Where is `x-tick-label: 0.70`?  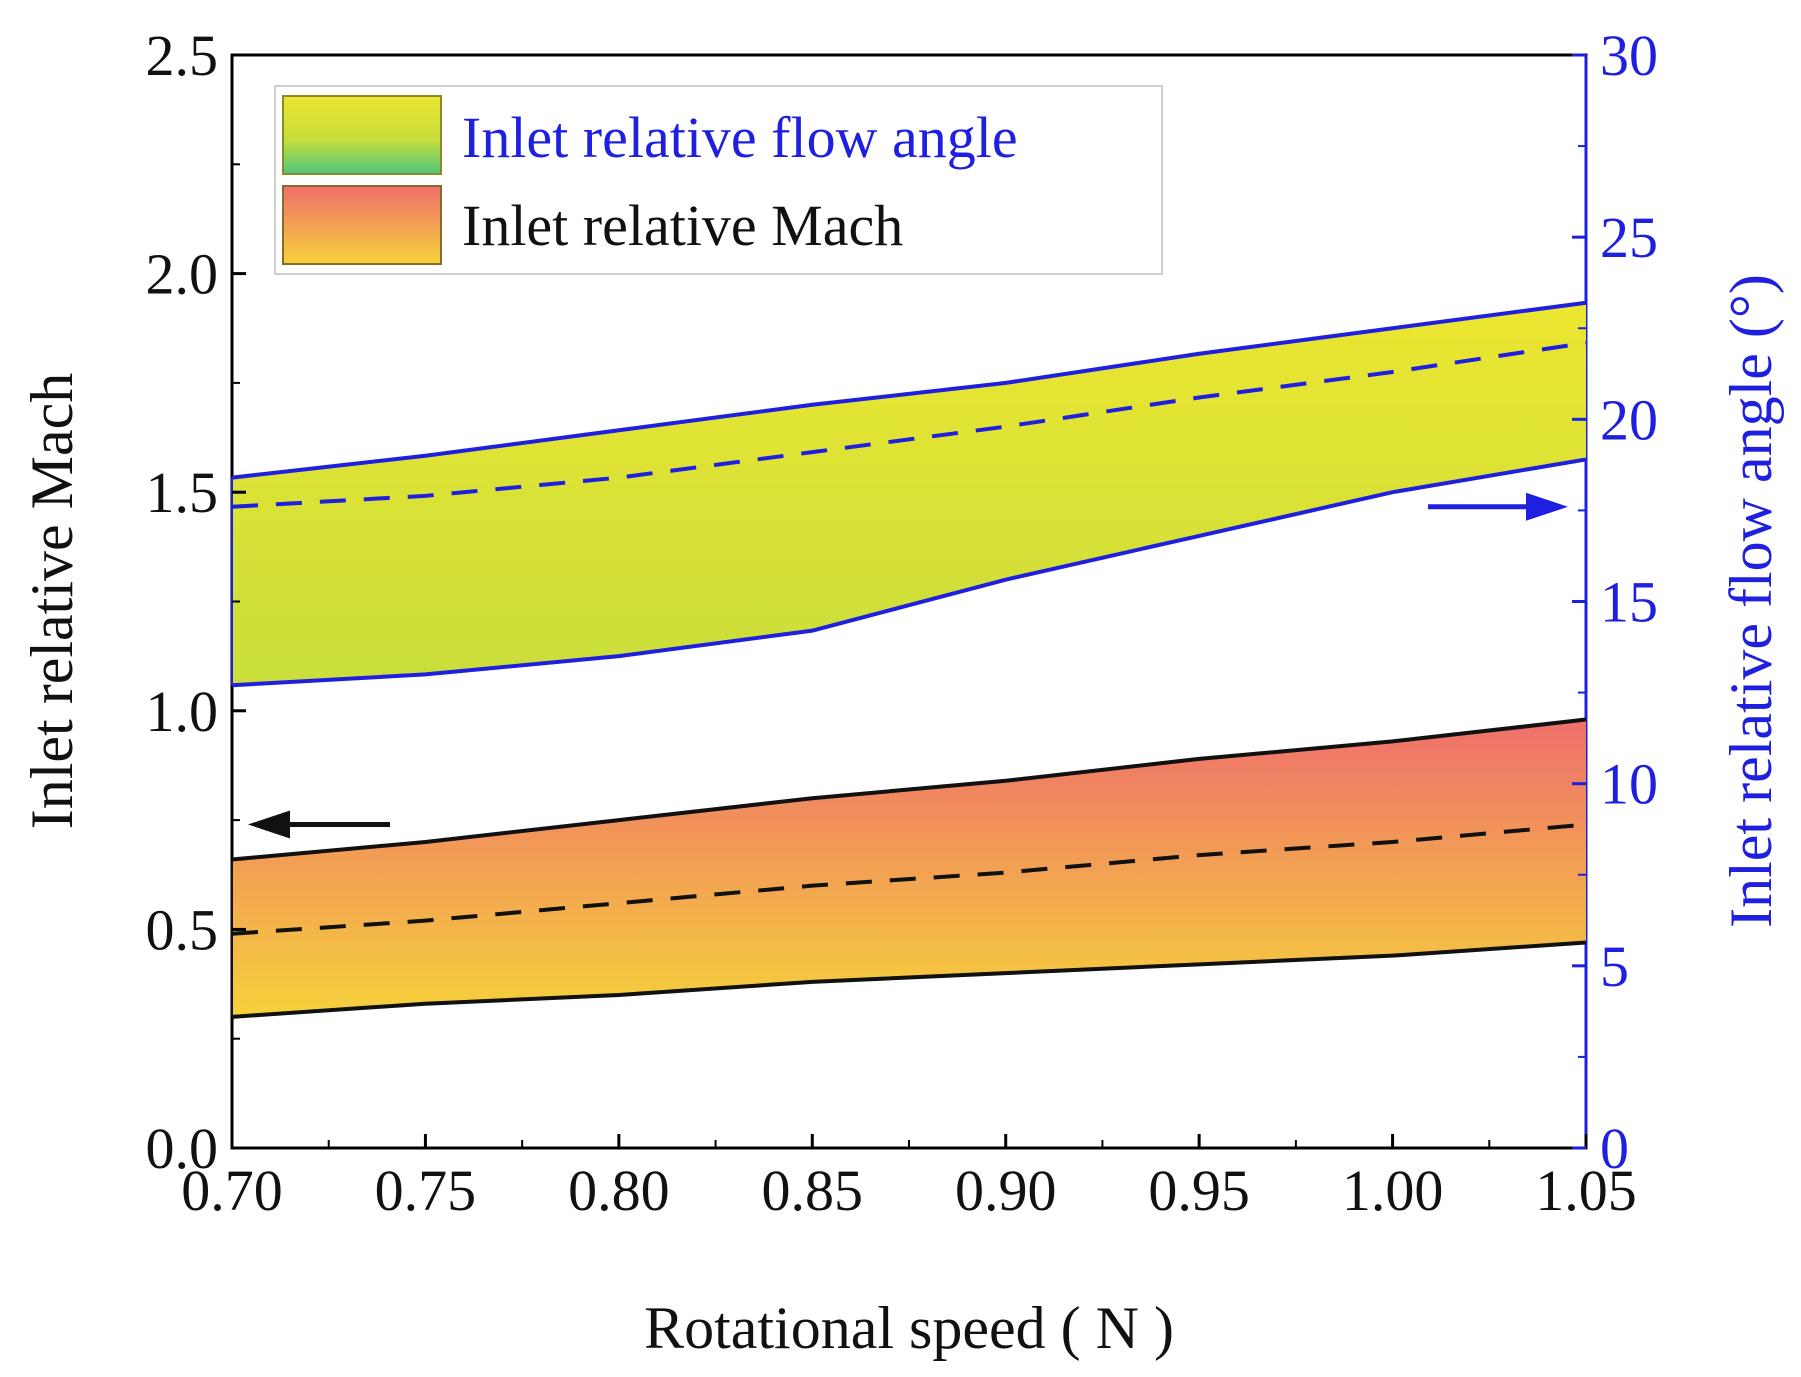 x-tick-label: 0.70 is located at coordinates (232, 1190).